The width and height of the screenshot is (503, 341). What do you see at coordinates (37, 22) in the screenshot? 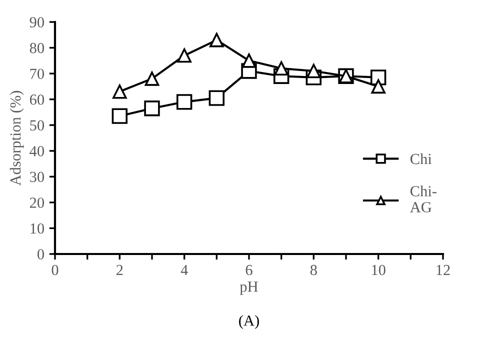
I see `y-tick-label: 90` at bounding box center [37, 22].